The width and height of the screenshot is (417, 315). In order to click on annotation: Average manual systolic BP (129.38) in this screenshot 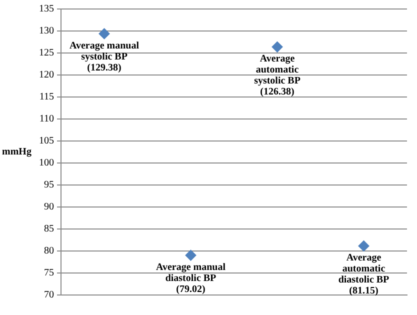, I will do `click(104, 57)`.